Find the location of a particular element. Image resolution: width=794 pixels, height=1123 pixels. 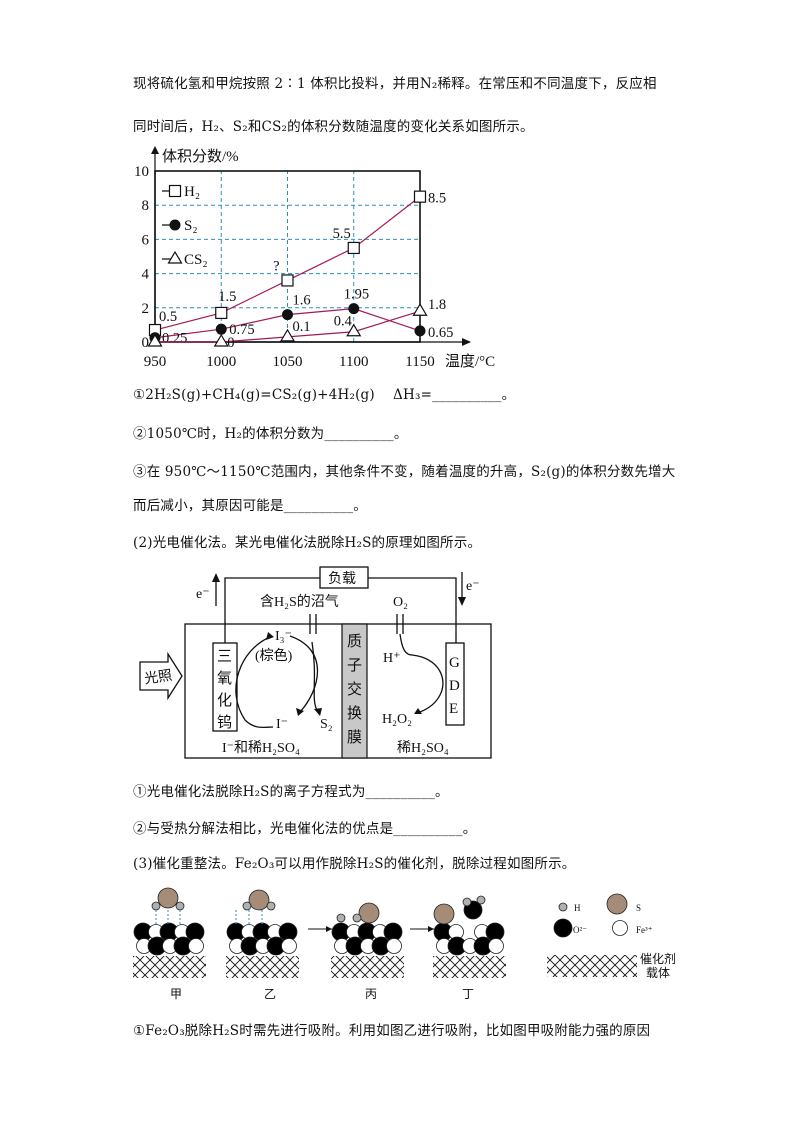

data-label: 1.8 is located at coordinates (437, 305).